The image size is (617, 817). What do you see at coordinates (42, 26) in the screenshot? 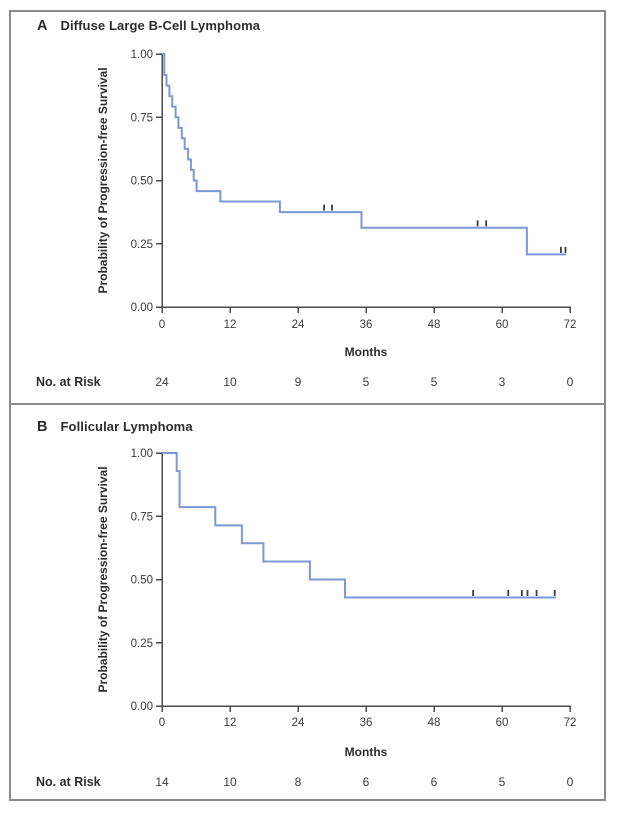
I see `panel-a-letter: A` at bounding box center [42, 26].